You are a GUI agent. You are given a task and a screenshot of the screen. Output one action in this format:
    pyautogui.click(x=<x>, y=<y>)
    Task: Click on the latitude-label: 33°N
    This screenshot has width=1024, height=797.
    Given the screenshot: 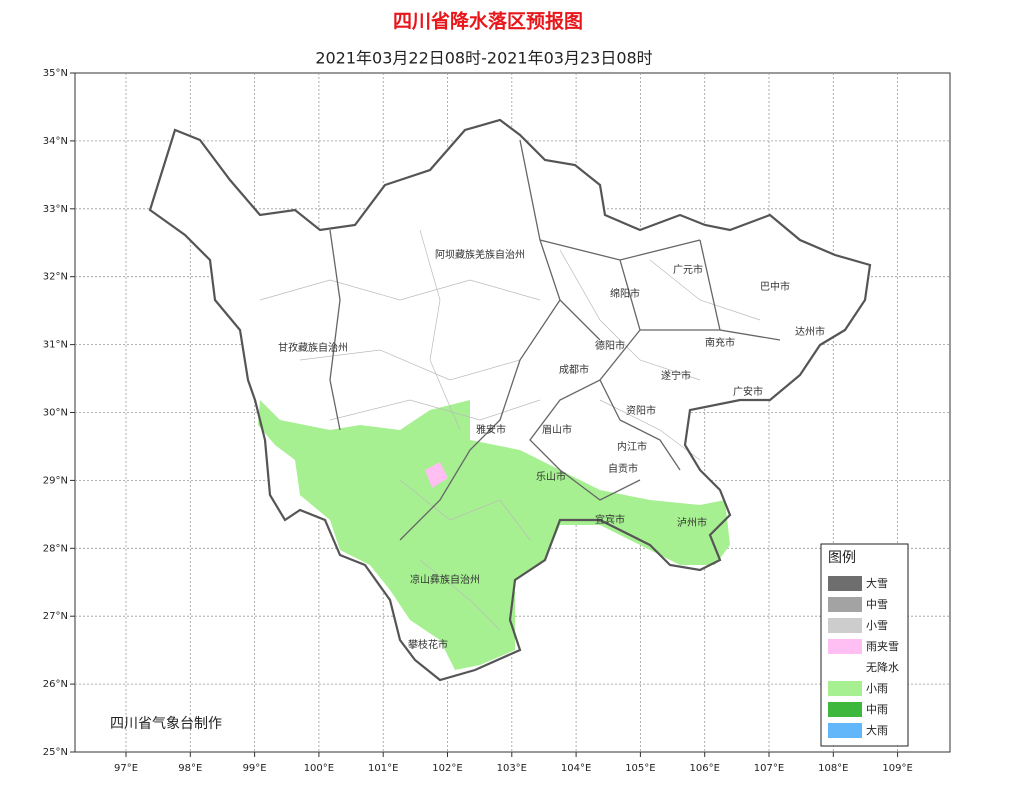 What is the action you would take?
    pyautogui.click(x=55, y=209)
    